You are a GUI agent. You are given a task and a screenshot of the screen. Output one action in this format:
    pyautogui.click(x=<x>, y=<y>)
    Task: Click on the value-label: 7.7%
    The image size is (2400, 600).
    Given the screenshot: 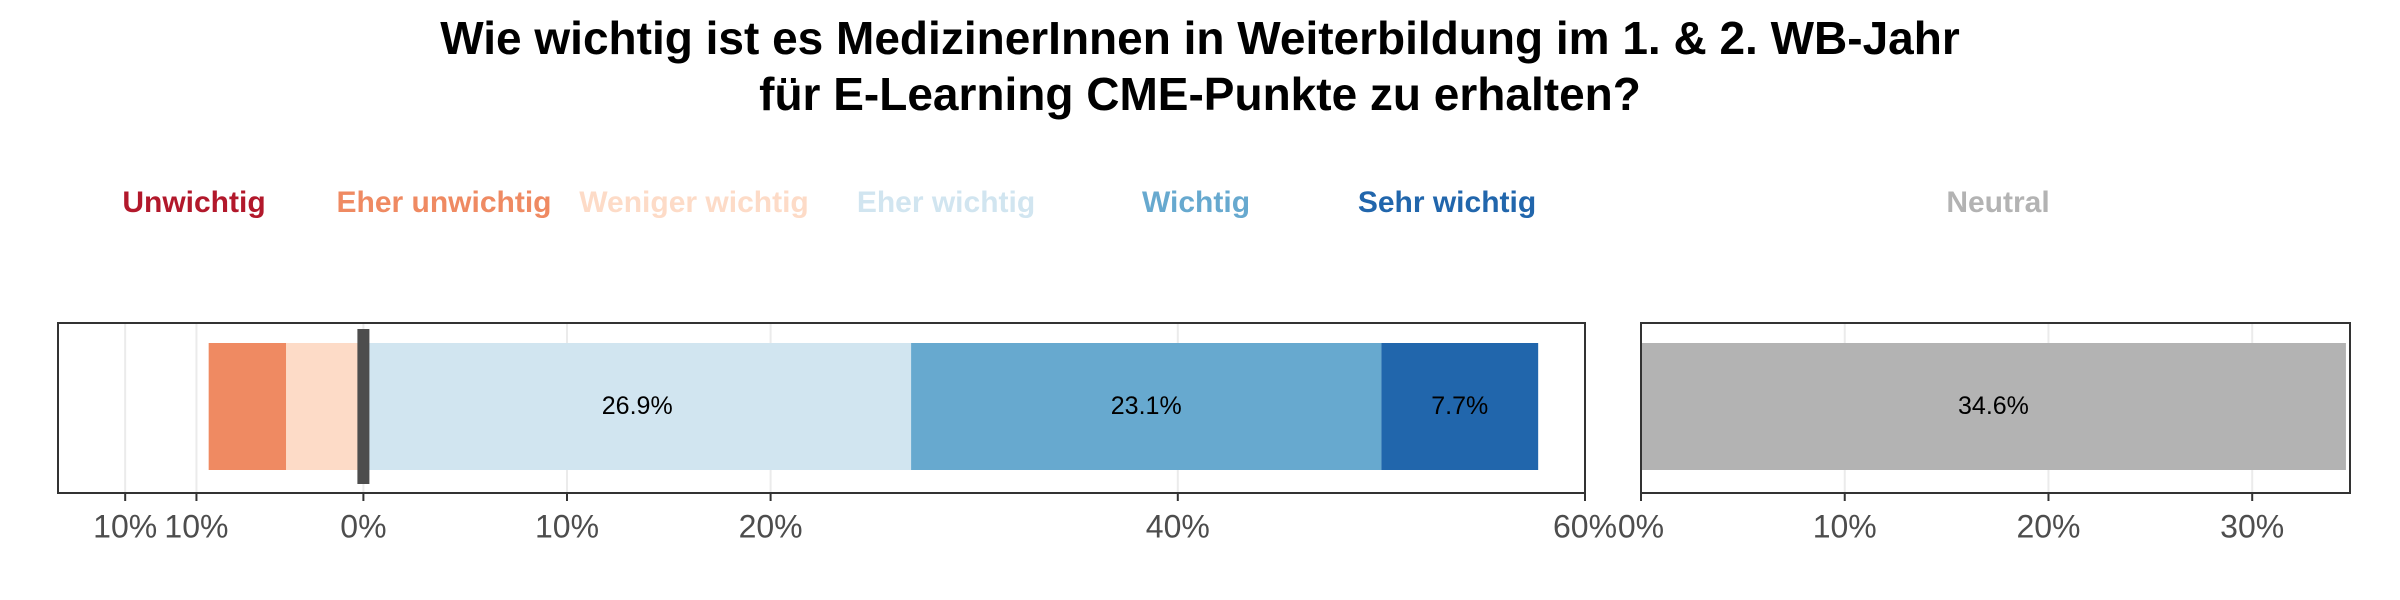 What is the action you would take?
    pyautogui.click(x=1459, y=406)
    